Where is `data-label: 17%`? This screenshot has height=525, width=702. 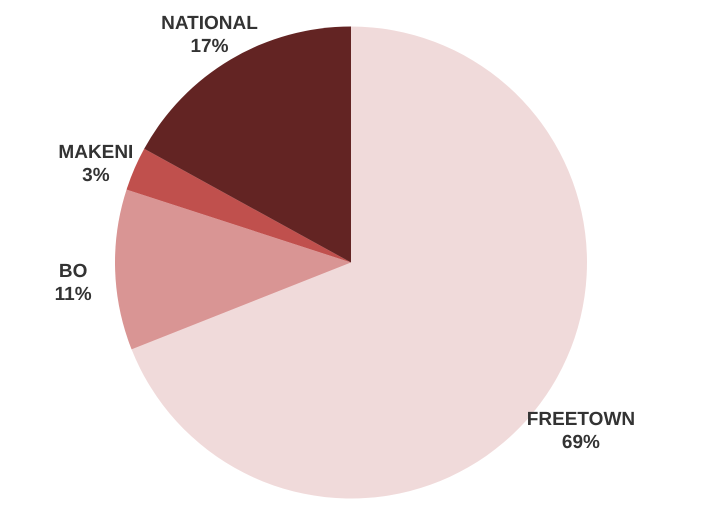 data-label: 17% is located at coordinates (209, 47).